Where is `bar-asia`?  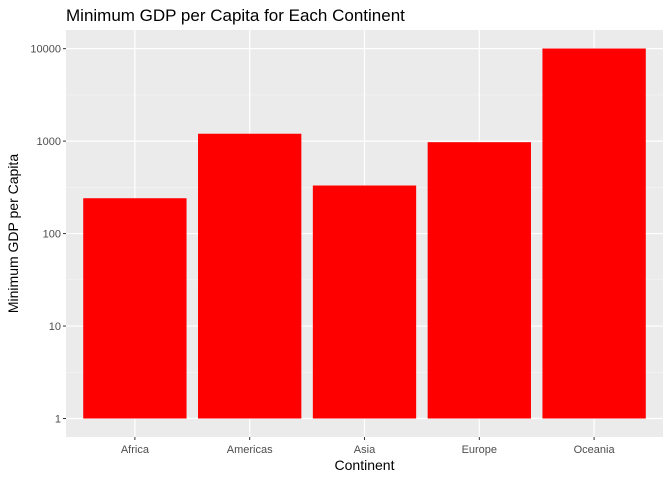
bar-asia is located at coordinates (364, 302).